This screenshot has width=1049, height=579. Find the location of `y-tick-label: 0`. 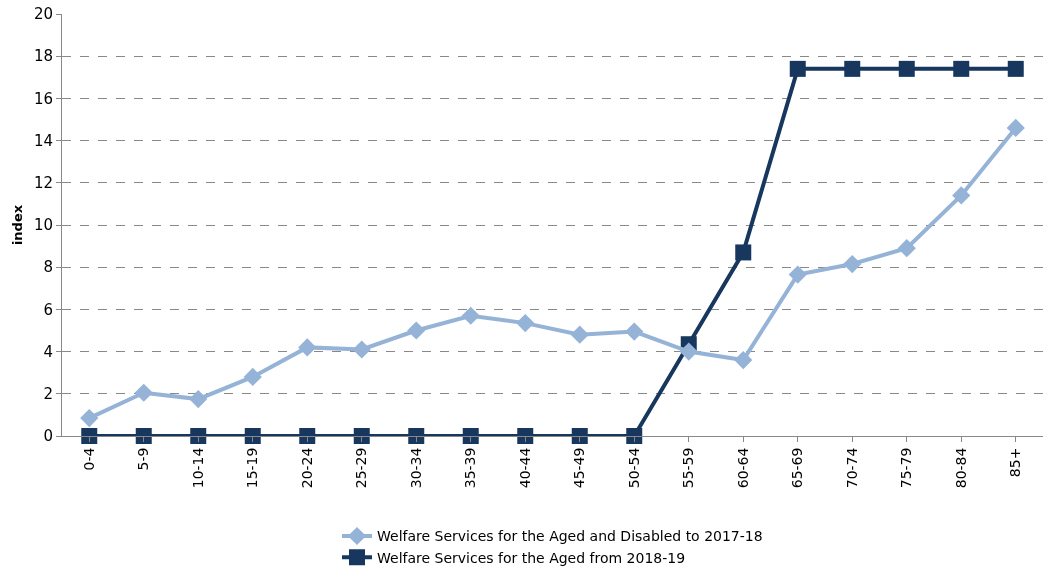

y-tick-label: 0 is located at coordinates (48, 436).